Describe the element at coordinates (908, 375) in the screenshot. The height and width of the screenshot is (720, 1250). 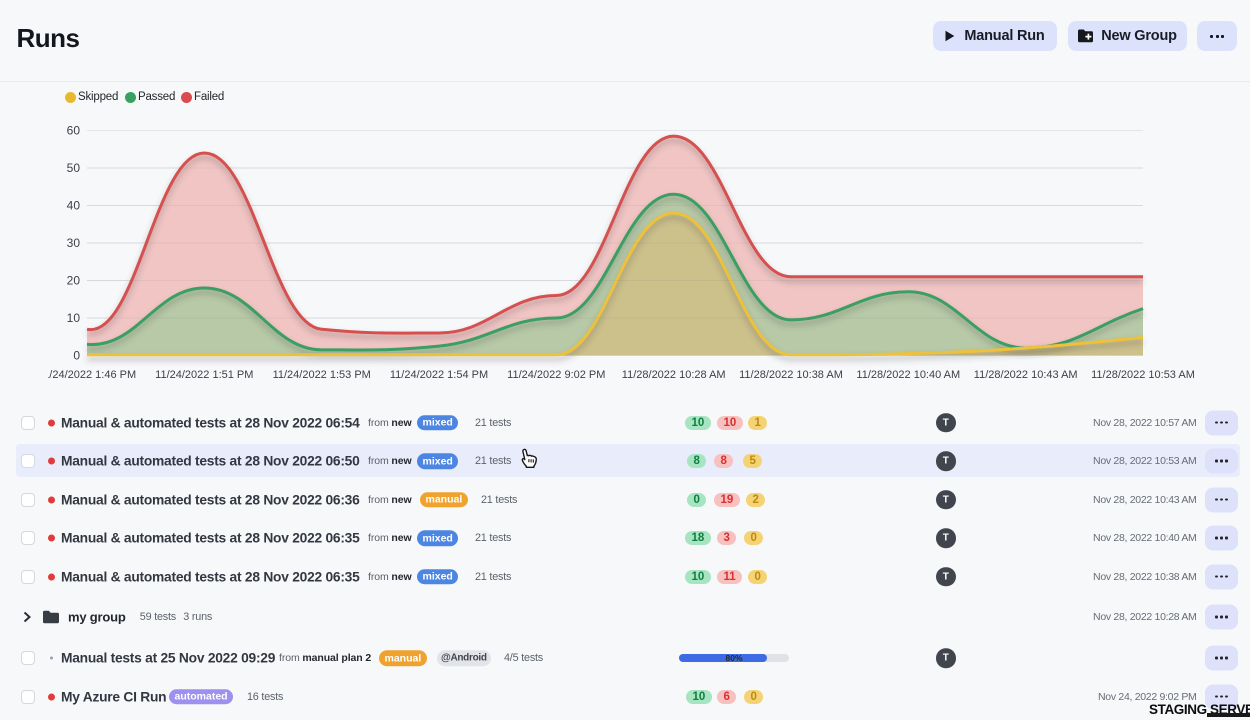
I see `svg-text: 11/28/2022 10:40 AM` at that location.